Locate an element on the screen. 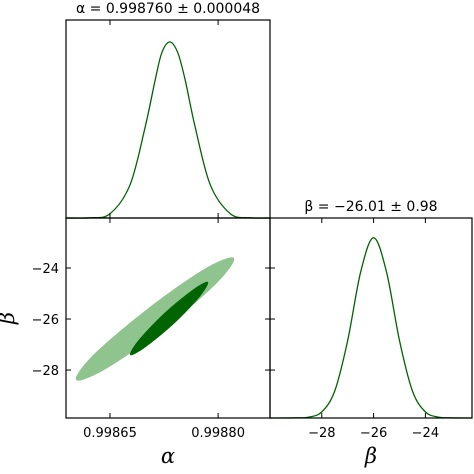 The height and width of the screenshot is (474, 474). y-axis-label: β is located at coordinates (9, 318).